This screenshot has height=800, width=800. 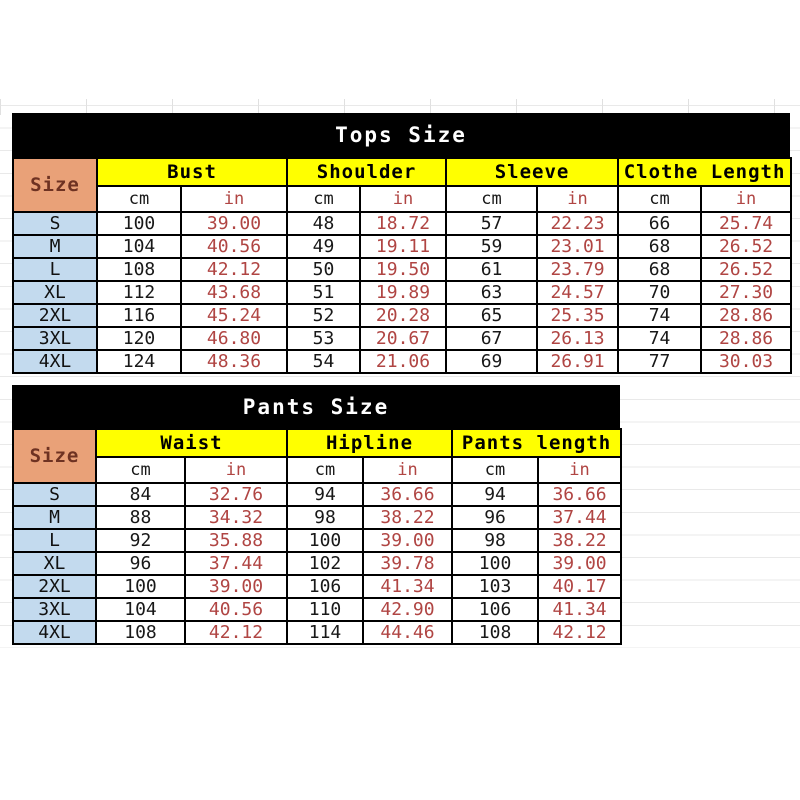 I want to click on tops-group-header-2: Sleeve, so click(x=532, y=172).